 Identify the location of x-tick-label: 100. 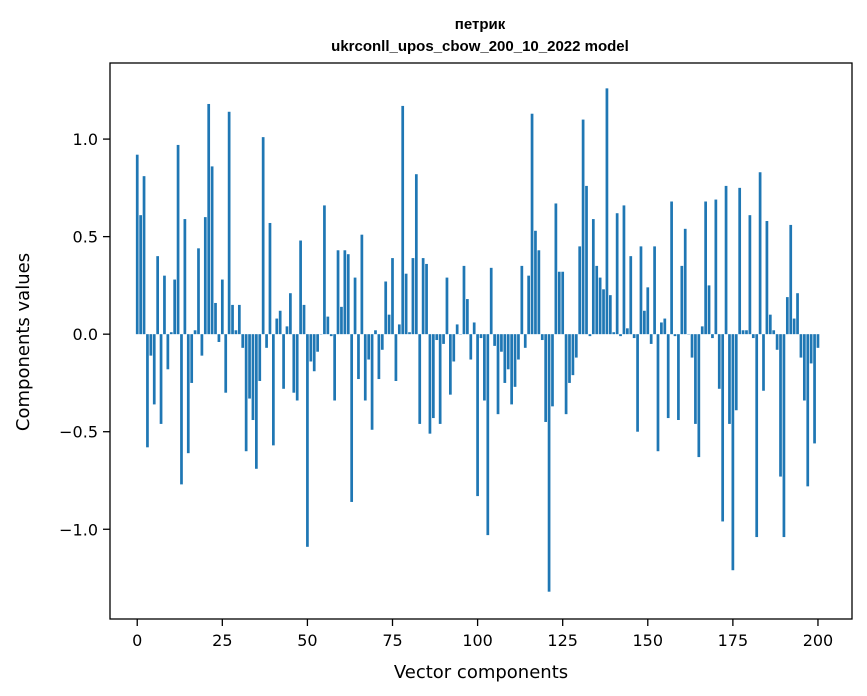
(477, 640).